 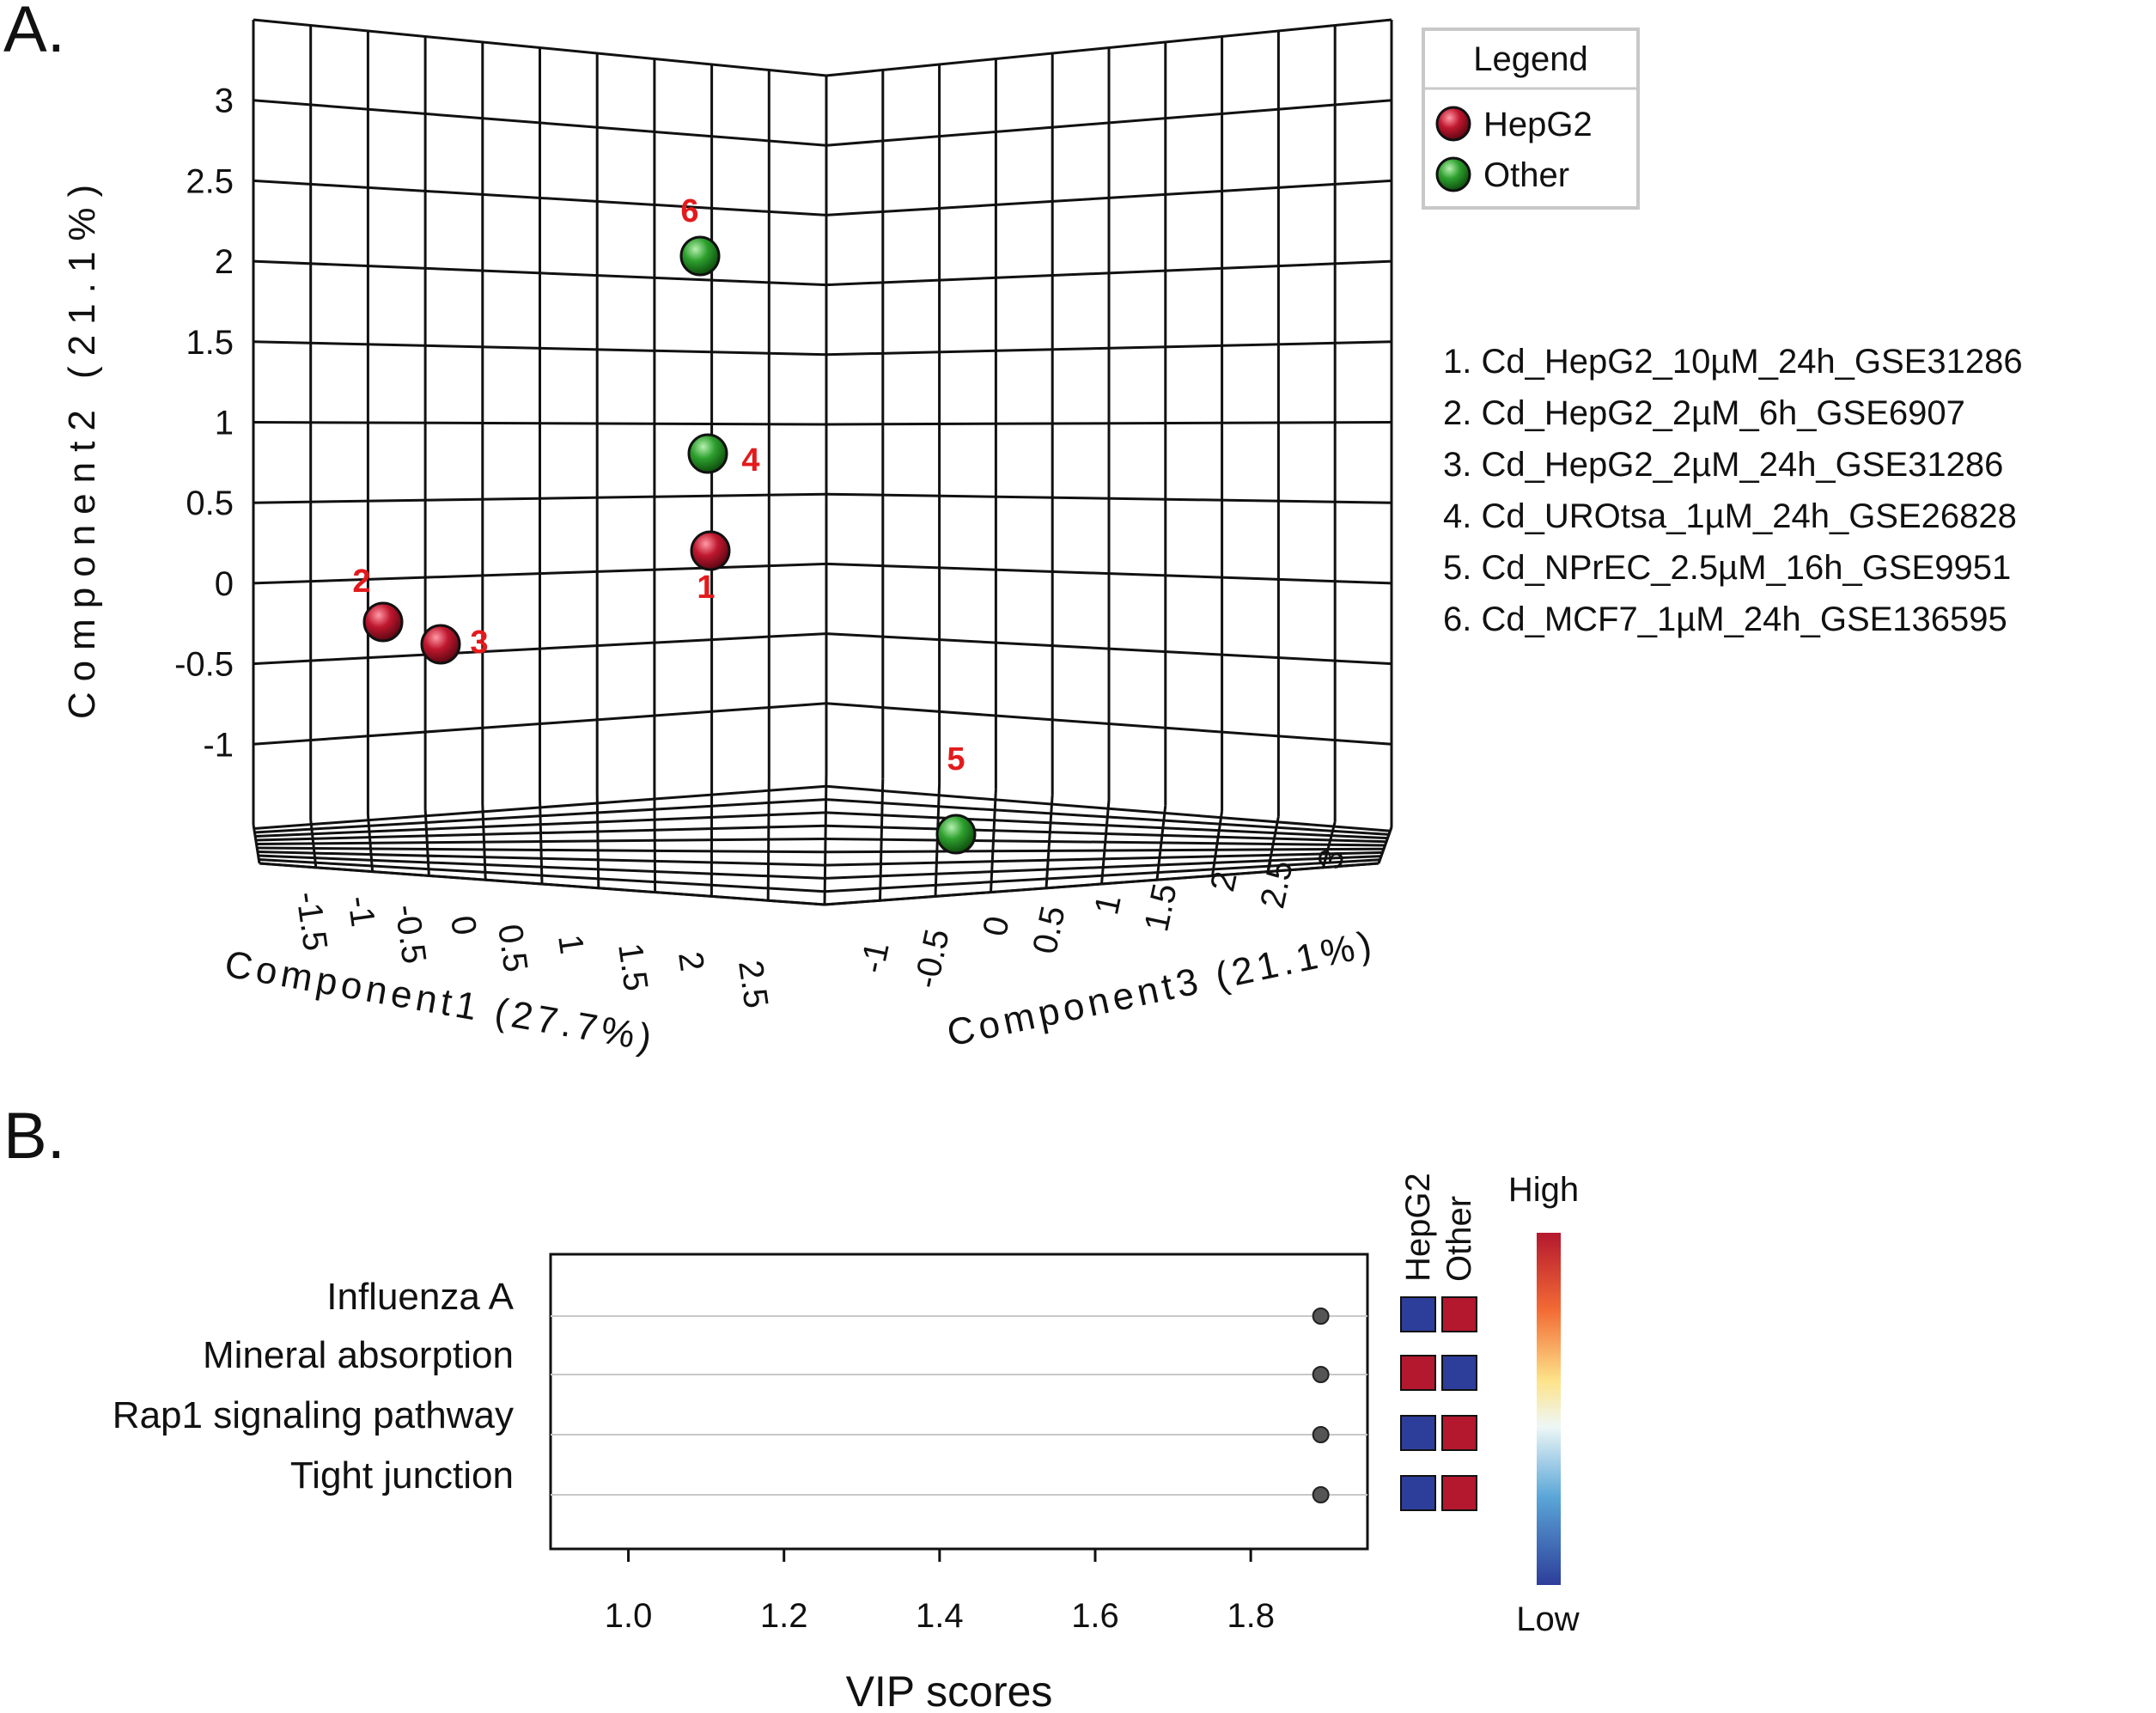 What do you see at coordinates (959, 1402) in the screenshot?
I see `vip-plot-frame` at bounding box center [959, 1402].